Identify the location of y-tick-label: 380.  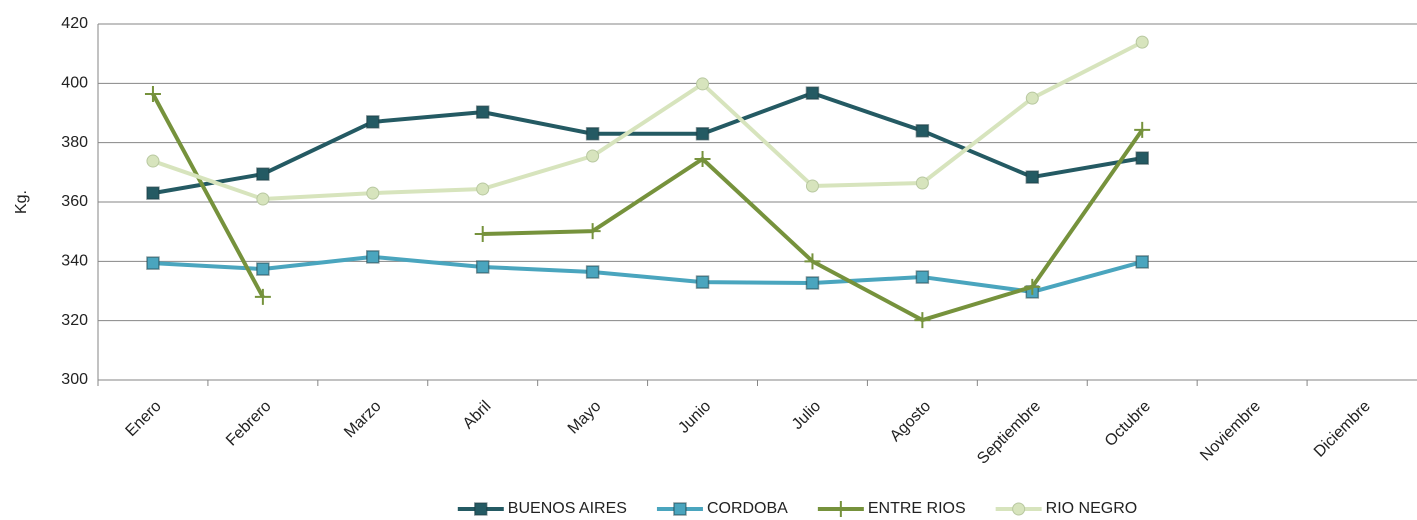
(74, 142).